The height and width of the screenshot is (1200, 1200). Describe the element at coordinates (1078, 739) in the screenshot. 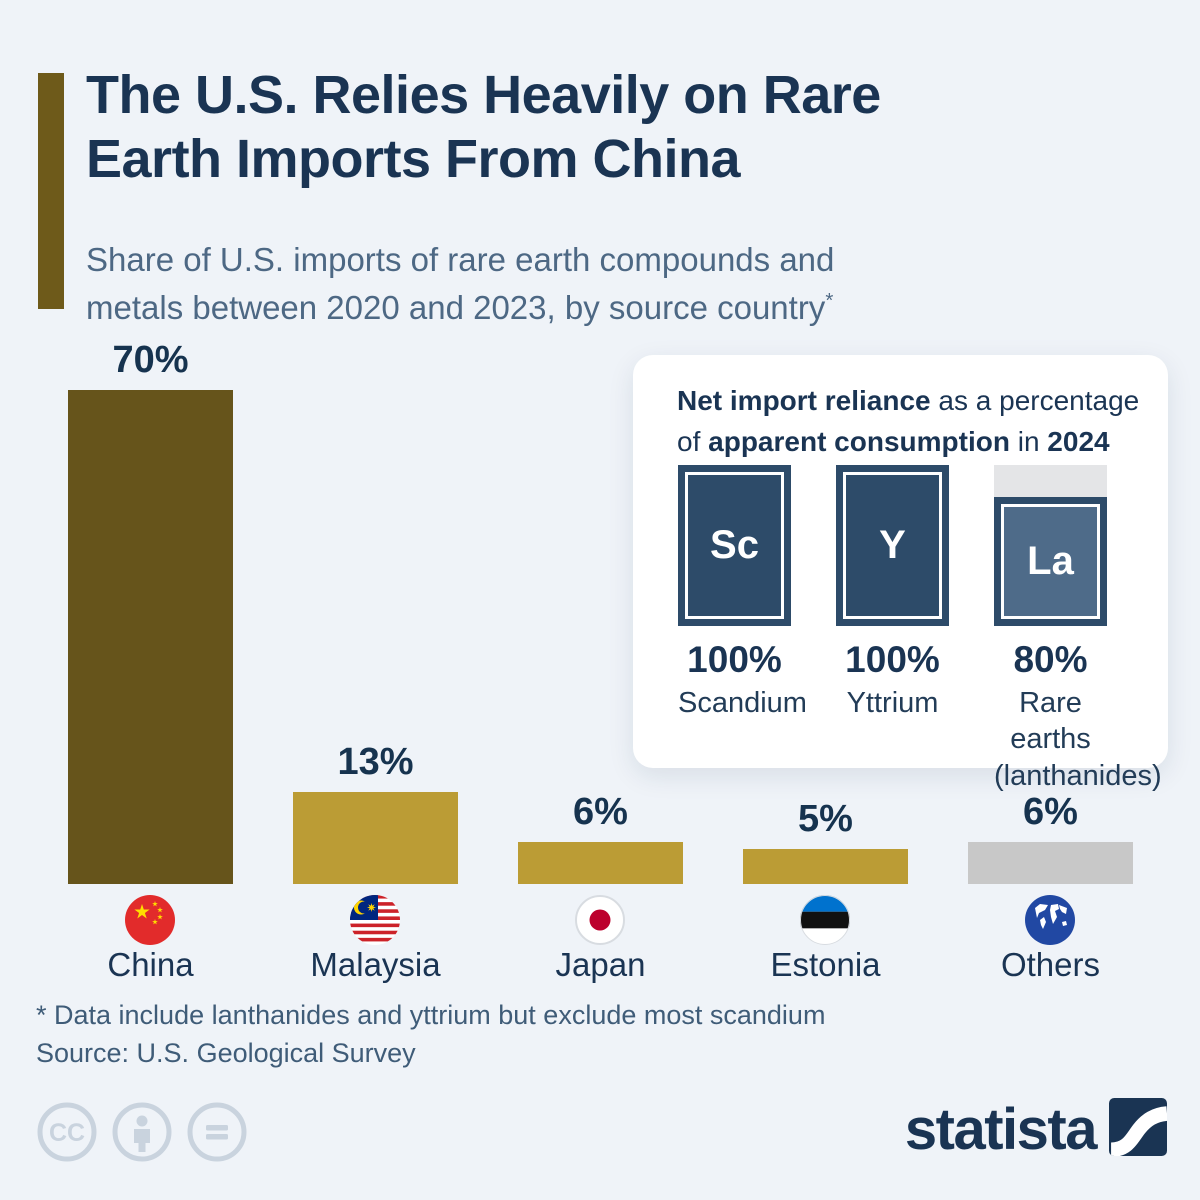

I see `tile-element-name: Rare earths (lanthanides)` at that location.